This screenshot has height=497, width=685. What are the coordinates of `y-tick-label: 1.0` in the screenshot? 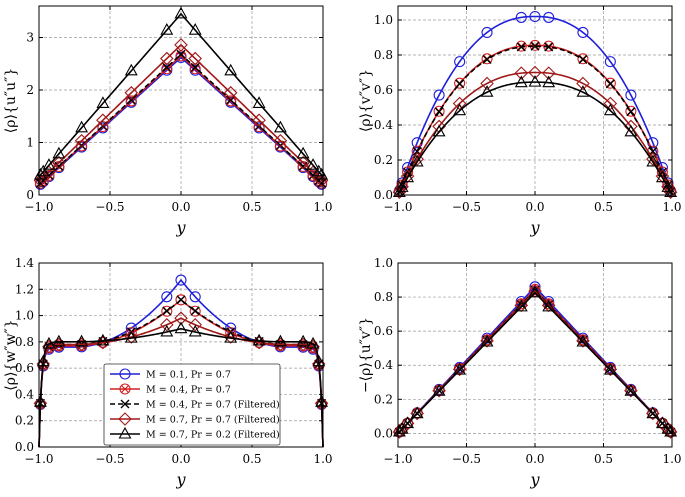 It's located at (24, 316).